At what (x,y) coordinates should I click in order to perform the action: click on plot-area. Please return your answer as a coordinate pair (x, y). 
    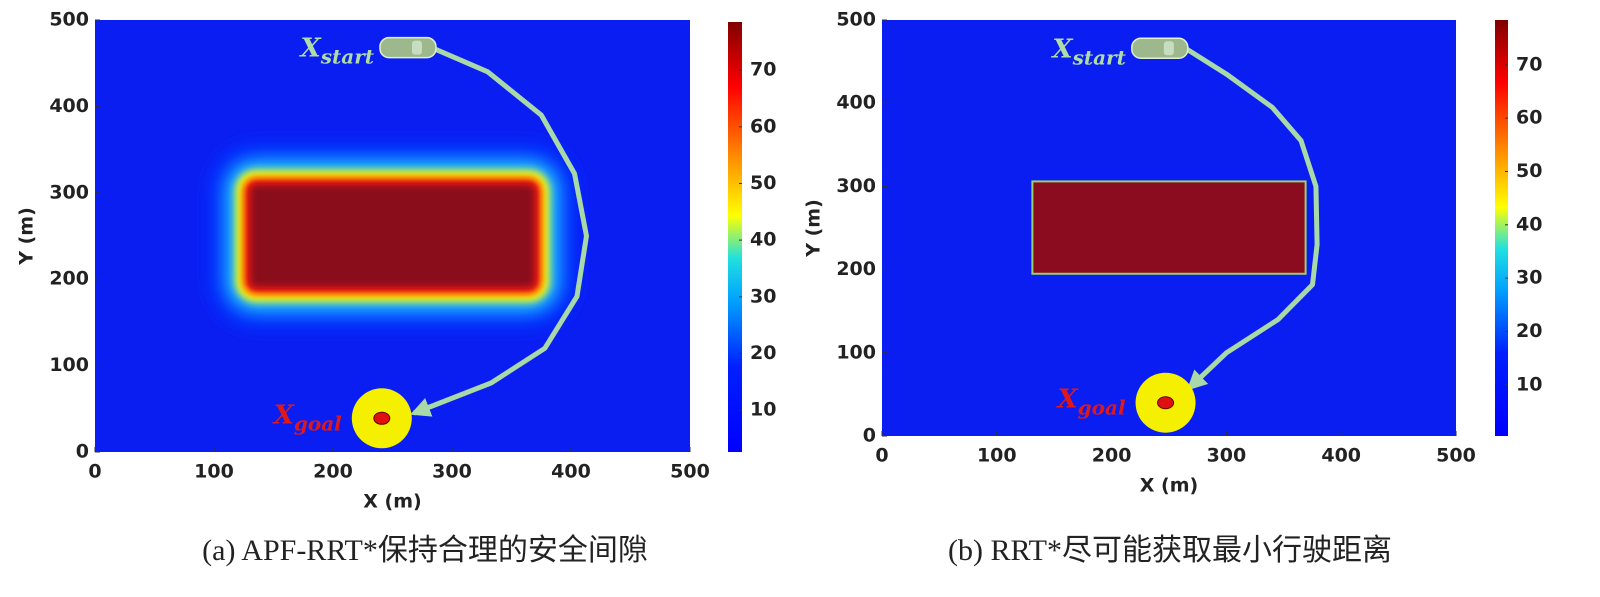
    Looking at the image, I should click on (1175, 238).